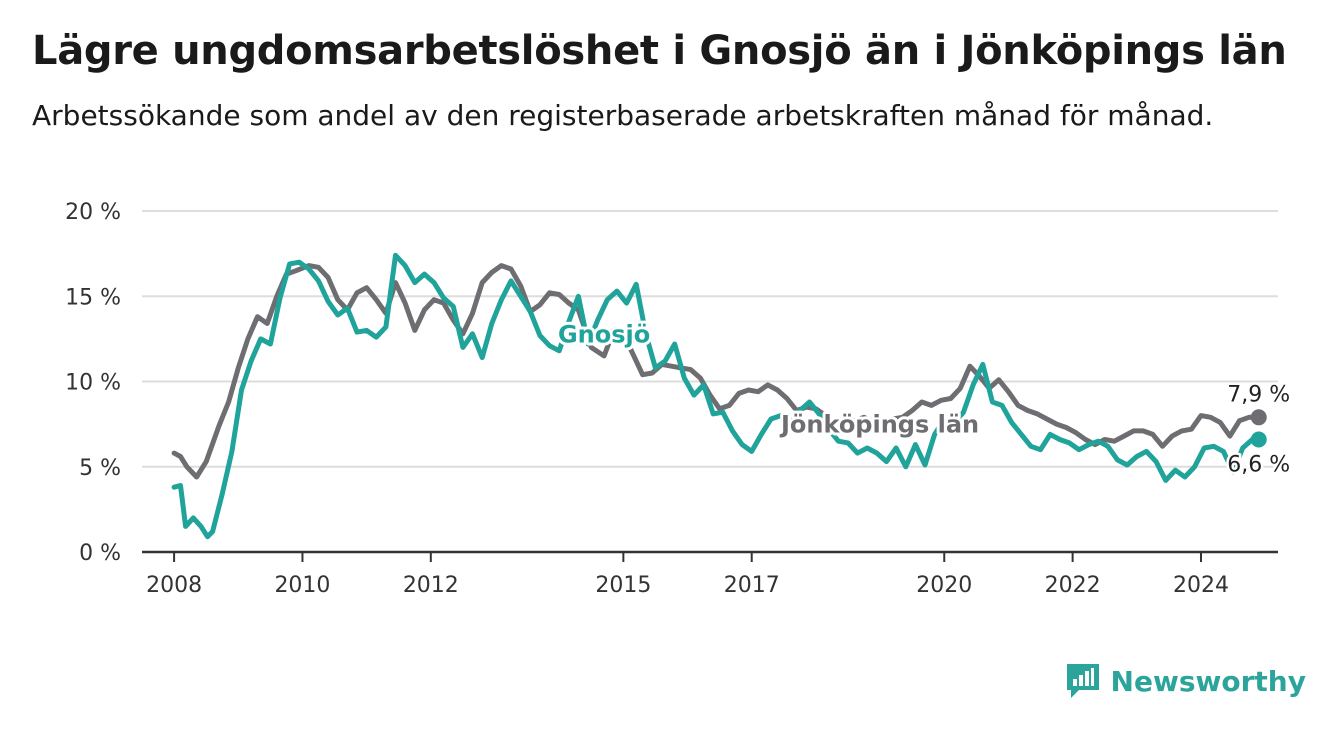  What do you see at coordinates (93, 212) in the screenshot?
I see `y-tick-label: 20 %` at bounding box center [93, 212].